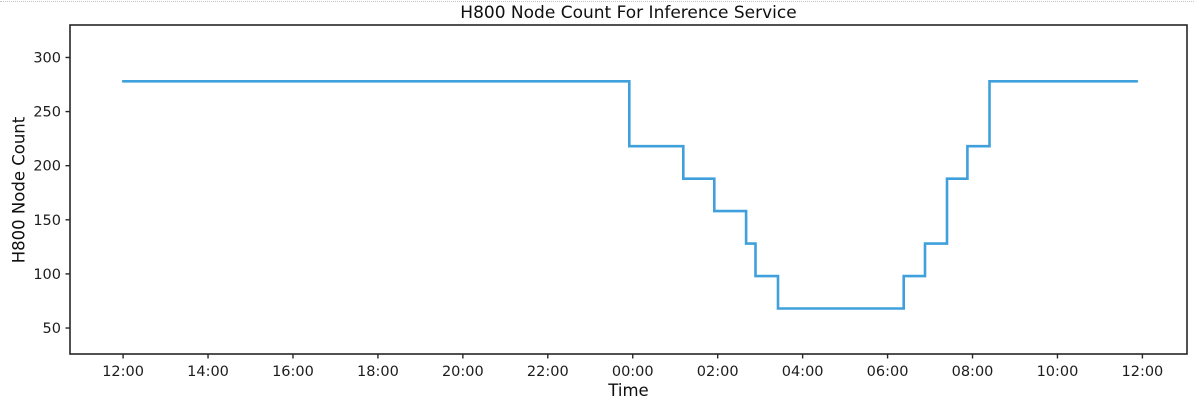  I want to click on y-tick-label: 150, so click(47, 221).